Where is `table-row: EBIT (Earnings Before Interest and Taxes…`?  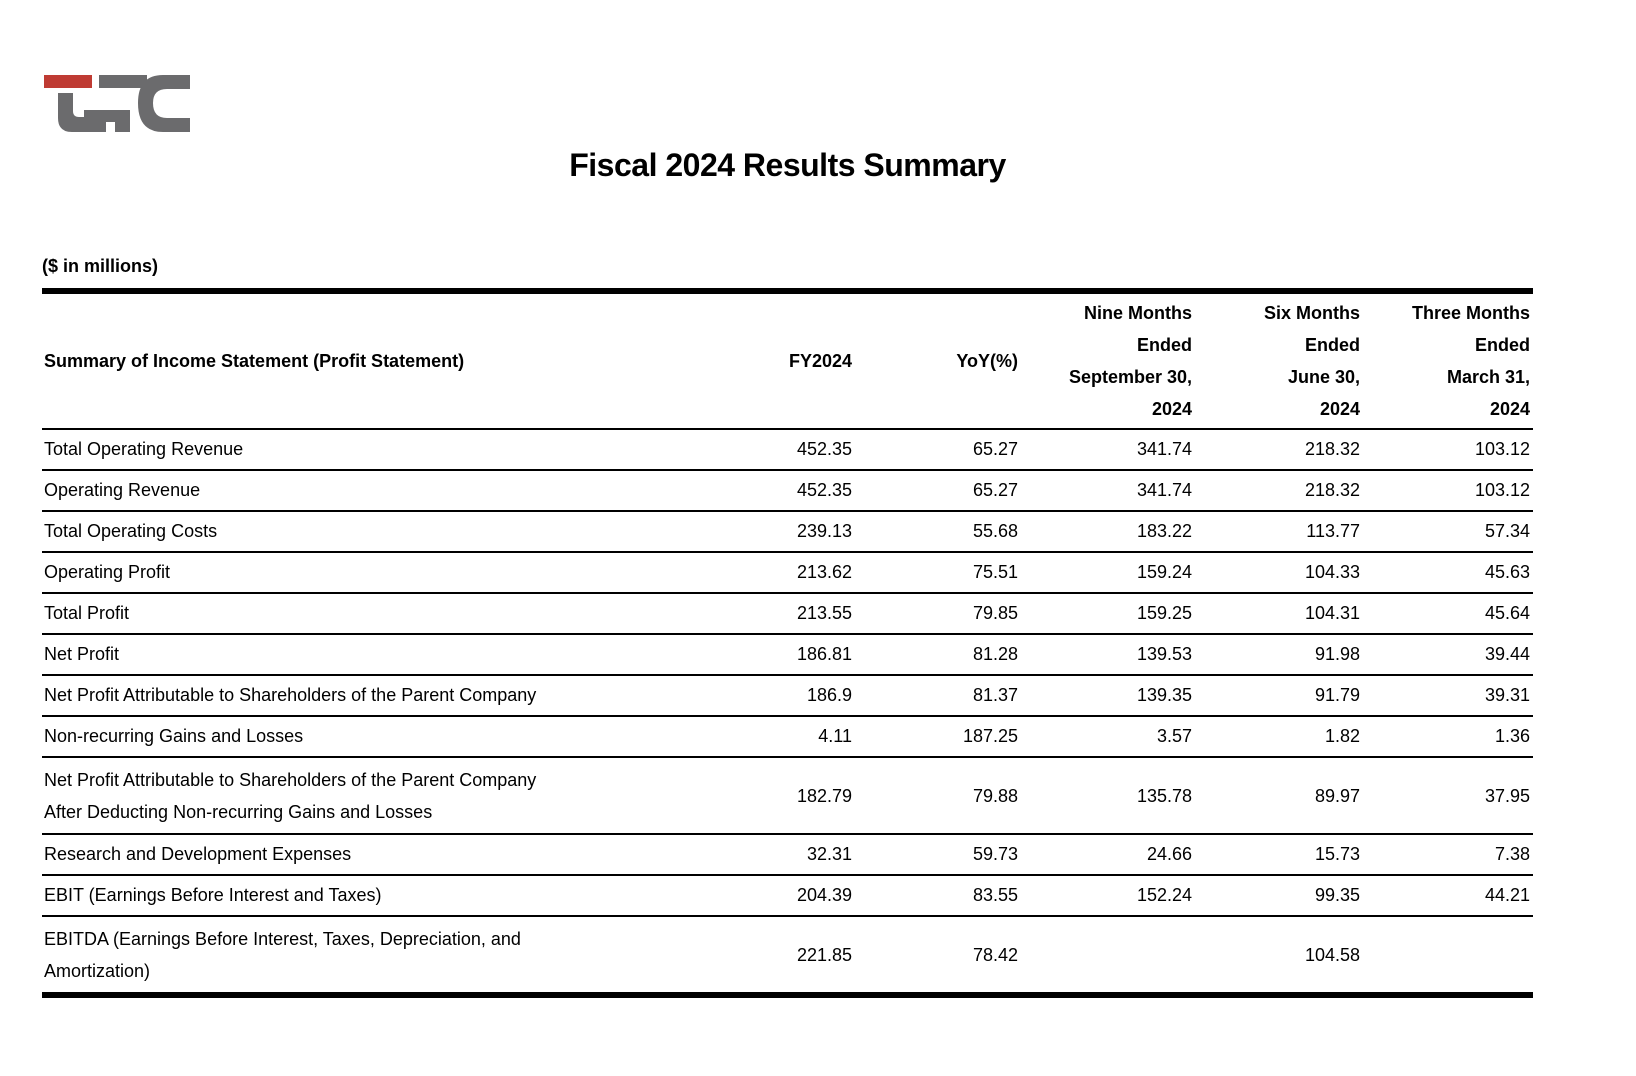 table-row: EBIT (Earnings Before Interest and Taxes… is located at coordinates (787, 896).